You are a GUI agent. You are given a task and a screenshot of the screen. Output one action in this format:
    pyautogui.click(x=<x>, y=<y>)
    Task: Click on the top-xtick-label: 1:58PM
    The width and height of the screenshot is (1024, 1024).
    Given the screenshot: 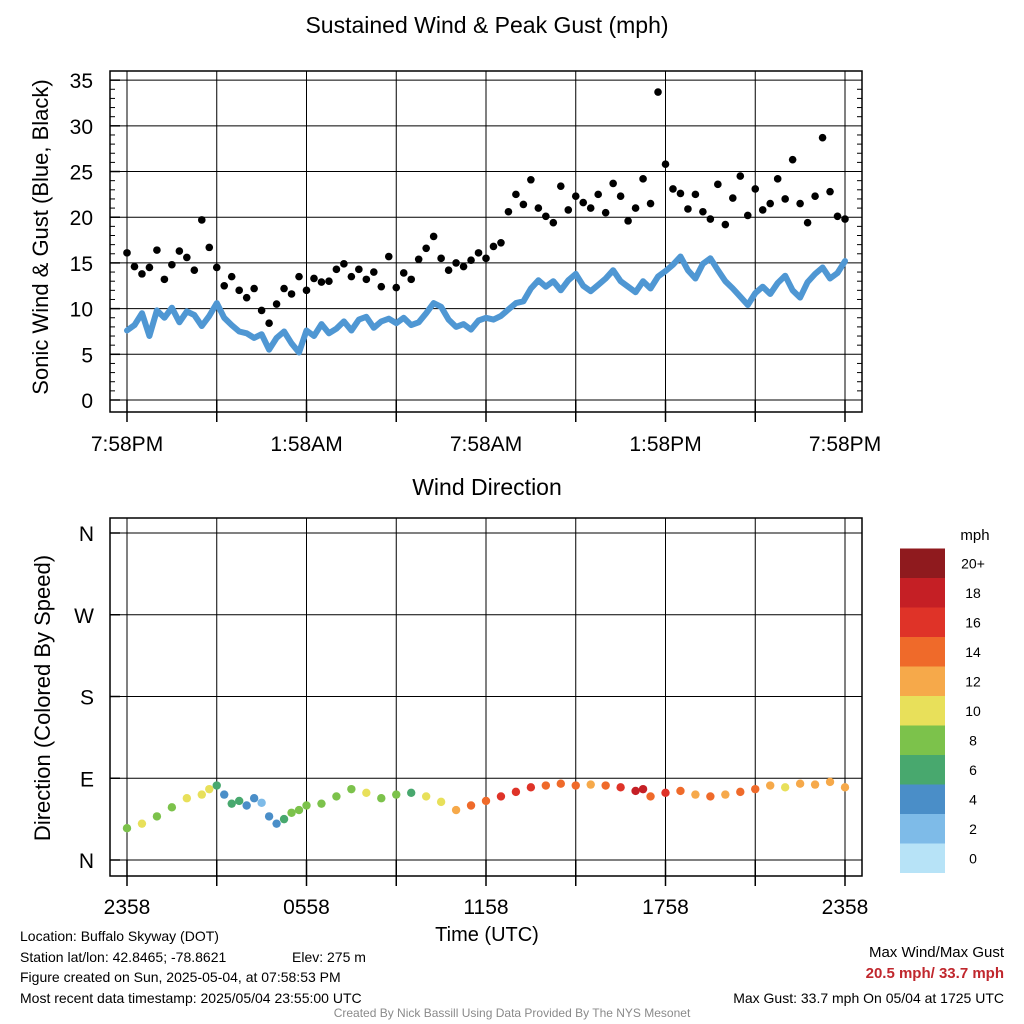 What is the action you would take?
    pyautogui.click(x=665, y=444)
    